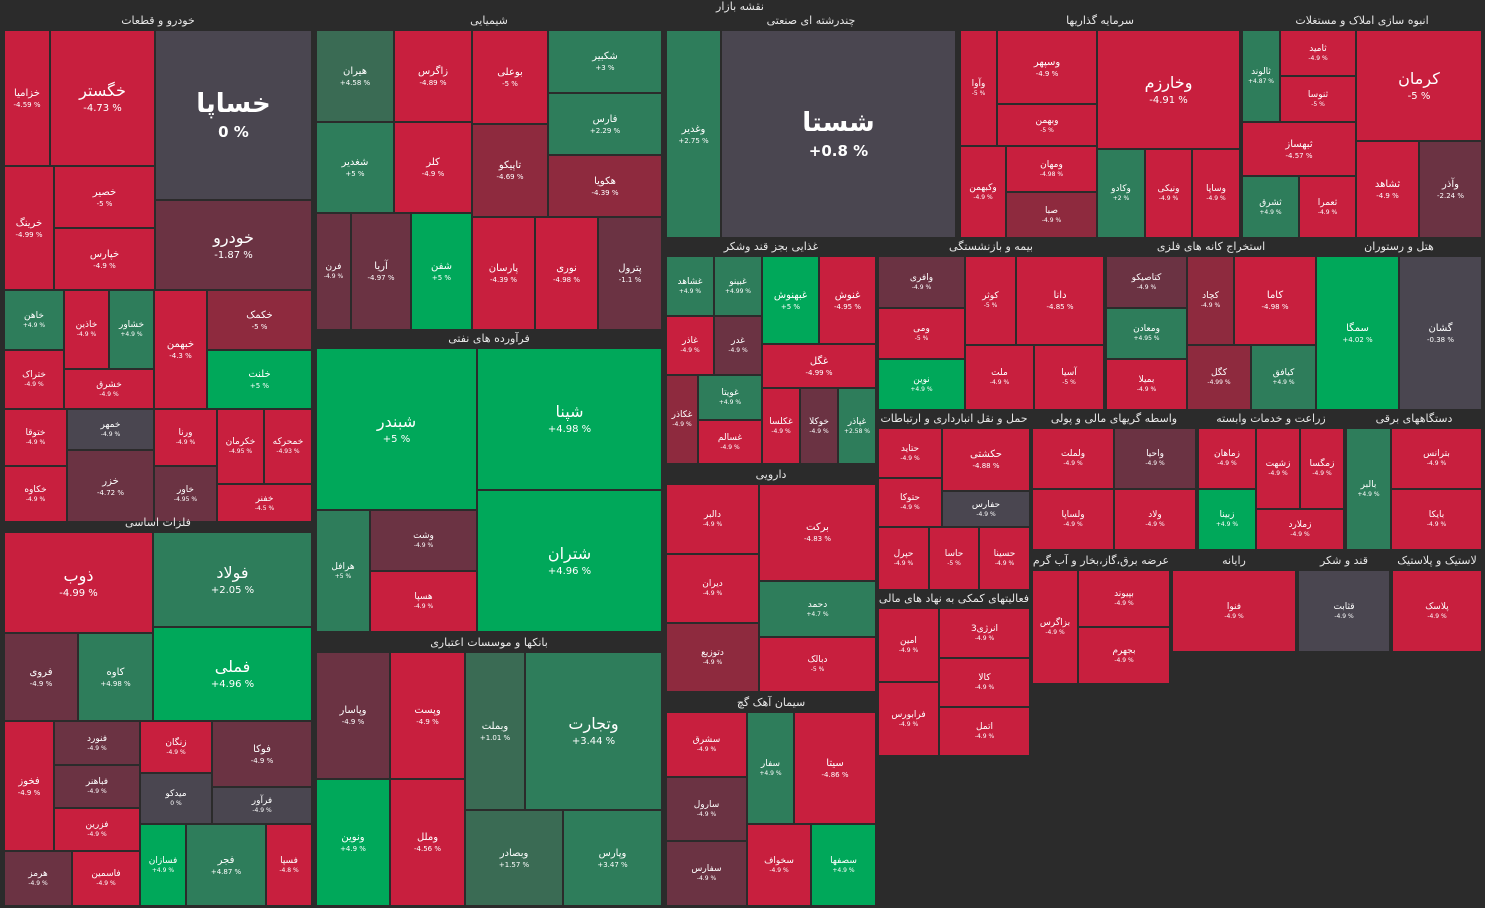 The width and height of the screenshot is (1485, 908). What do you see at coordinates (1275, 300) in the screenshot?
I see `stock-tile: کاما -4.98 %` at bounding box center [1275, 300].